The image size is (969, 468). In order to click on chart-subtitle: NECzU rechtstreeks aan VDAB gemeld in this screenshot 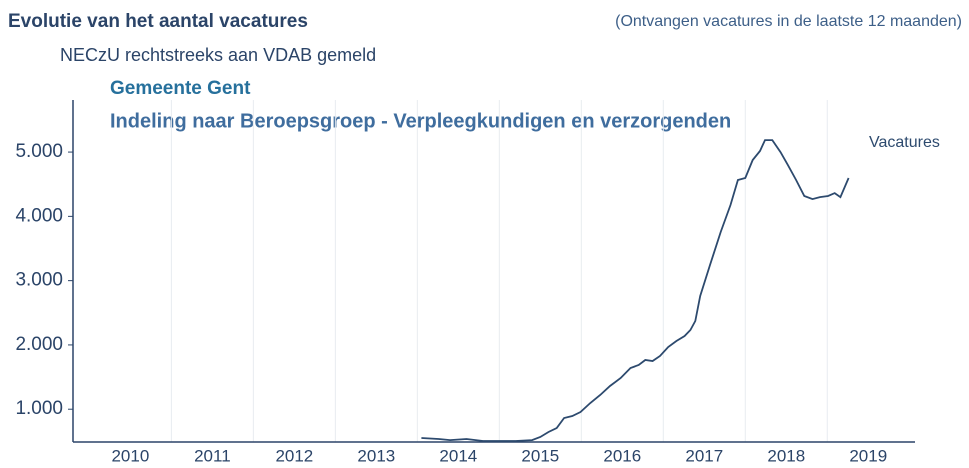, I will do `click(218, 55)`.